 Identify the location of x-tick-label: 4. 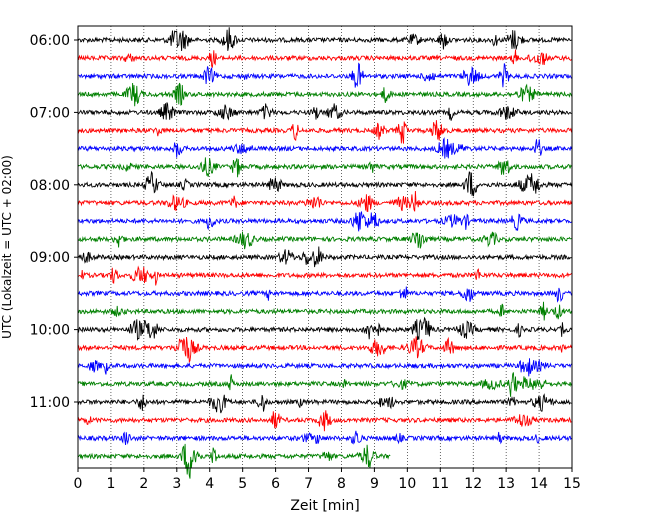
(209, 484).